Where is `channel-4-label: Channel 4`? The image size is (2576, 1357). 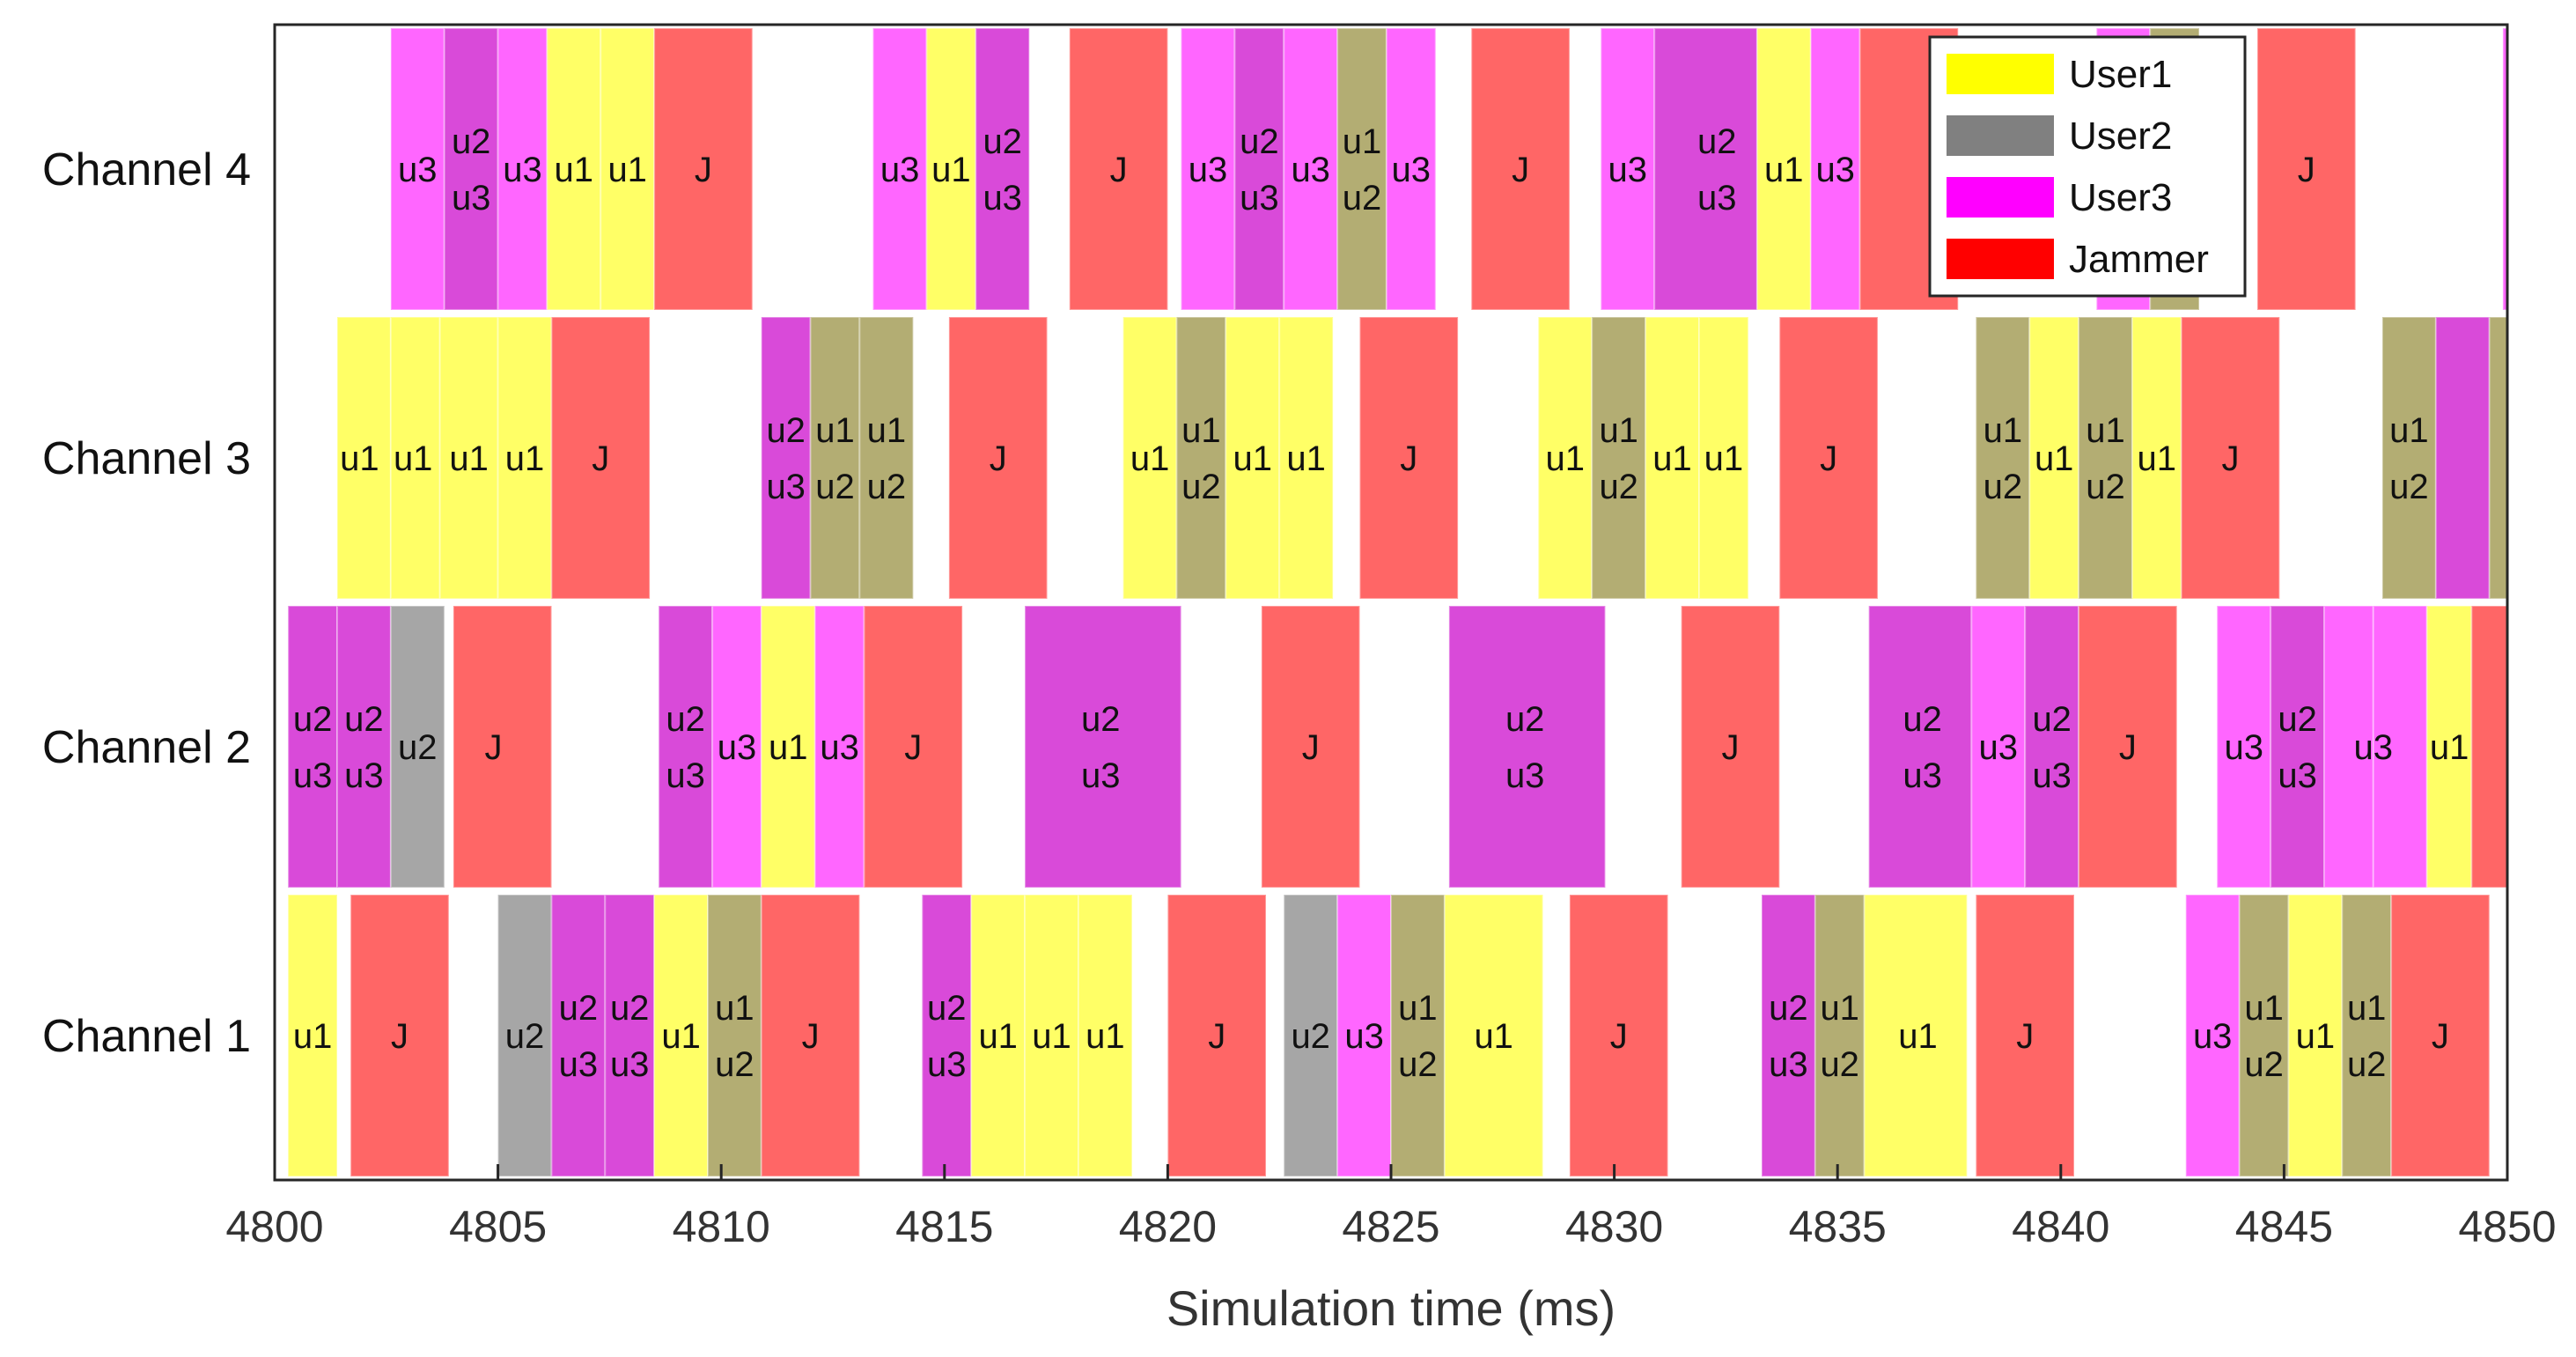
channel-4-label: Channel 4 is located at coordinates (147, 169).